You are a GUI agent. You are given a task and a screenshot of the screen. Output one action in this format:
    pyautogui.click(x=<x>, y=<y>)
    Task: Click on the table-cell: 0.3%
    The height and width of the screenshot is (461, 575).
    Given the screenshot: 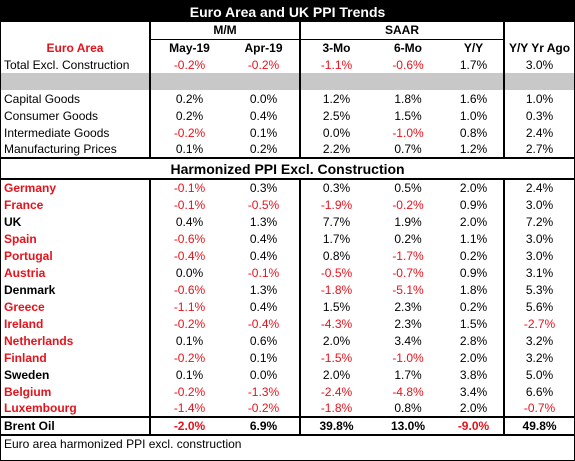 What is the action you would take?
    pyautogui.click(x=335, y=187)
    